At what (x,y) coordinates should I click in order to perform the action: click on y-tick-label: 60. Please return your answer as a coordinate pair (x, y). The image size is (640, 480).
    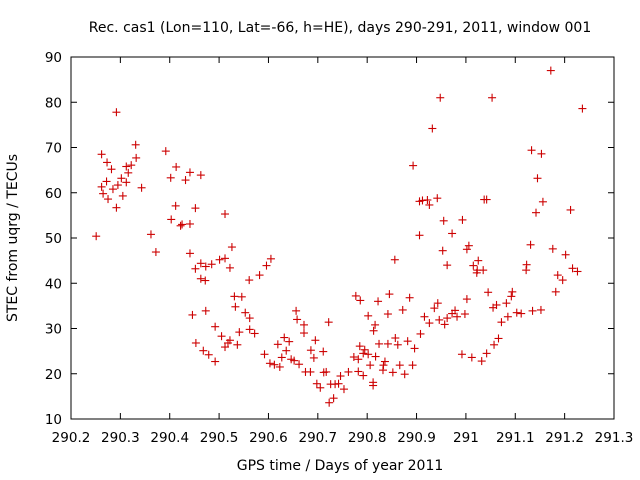
    Looking at the image, I should click on (53, 194).